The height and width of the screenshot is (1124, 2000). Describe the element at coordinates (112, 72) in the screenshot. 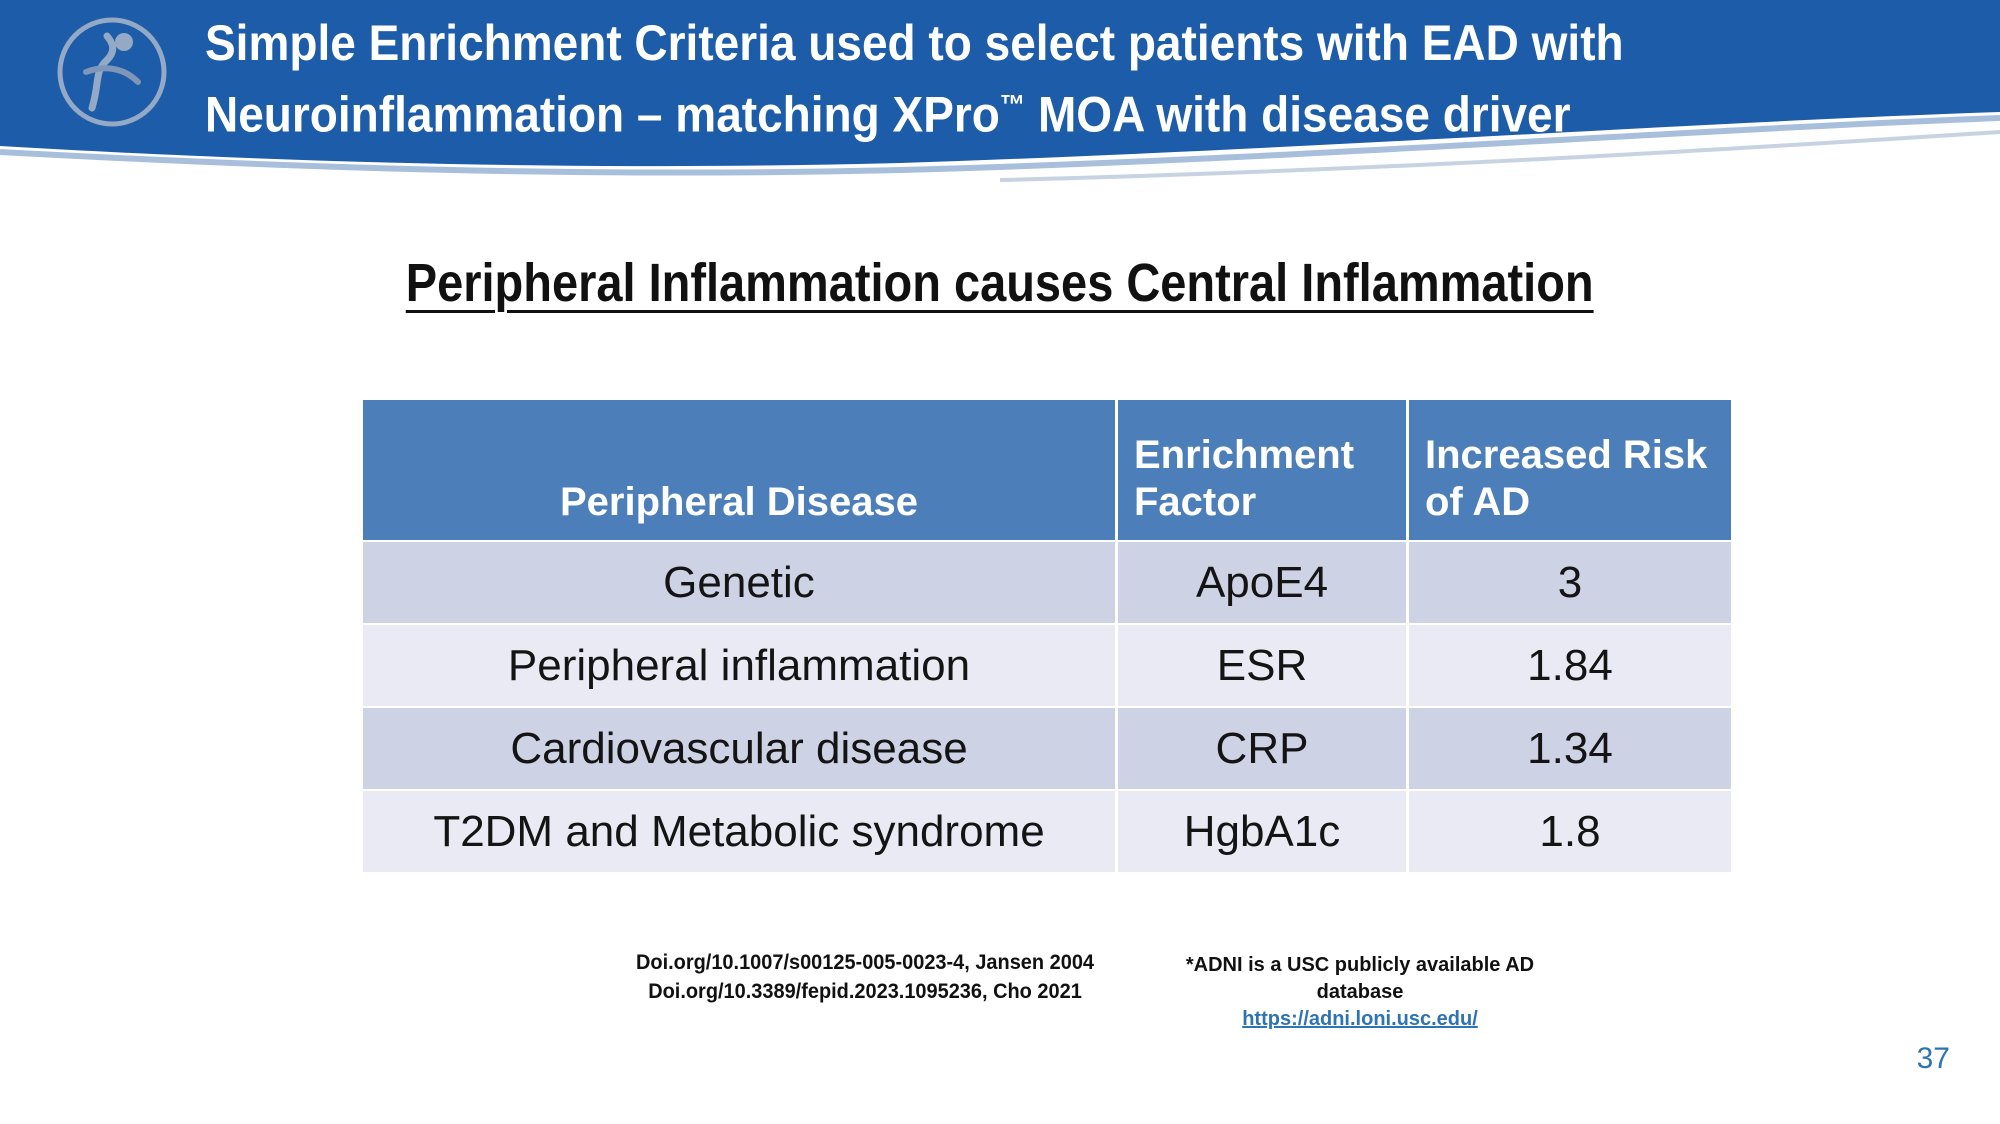

I see `company-logo` at that location.